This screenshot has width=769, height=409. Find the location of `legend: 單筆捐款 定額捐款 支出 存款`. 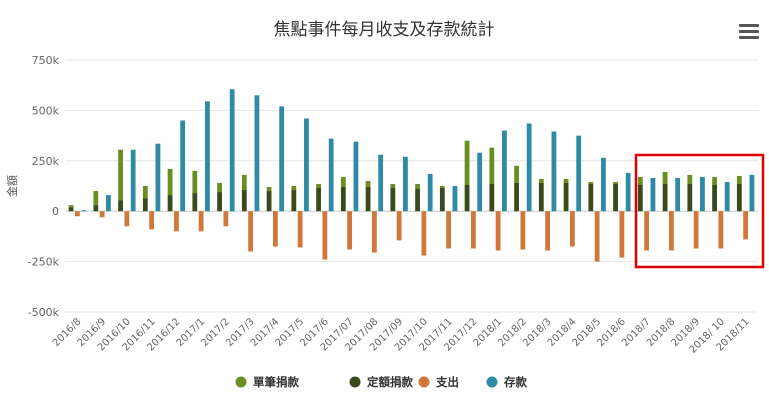

legend: 單筆捐款 定額捐款 支出 存款 is located at coordinates (381, 382).